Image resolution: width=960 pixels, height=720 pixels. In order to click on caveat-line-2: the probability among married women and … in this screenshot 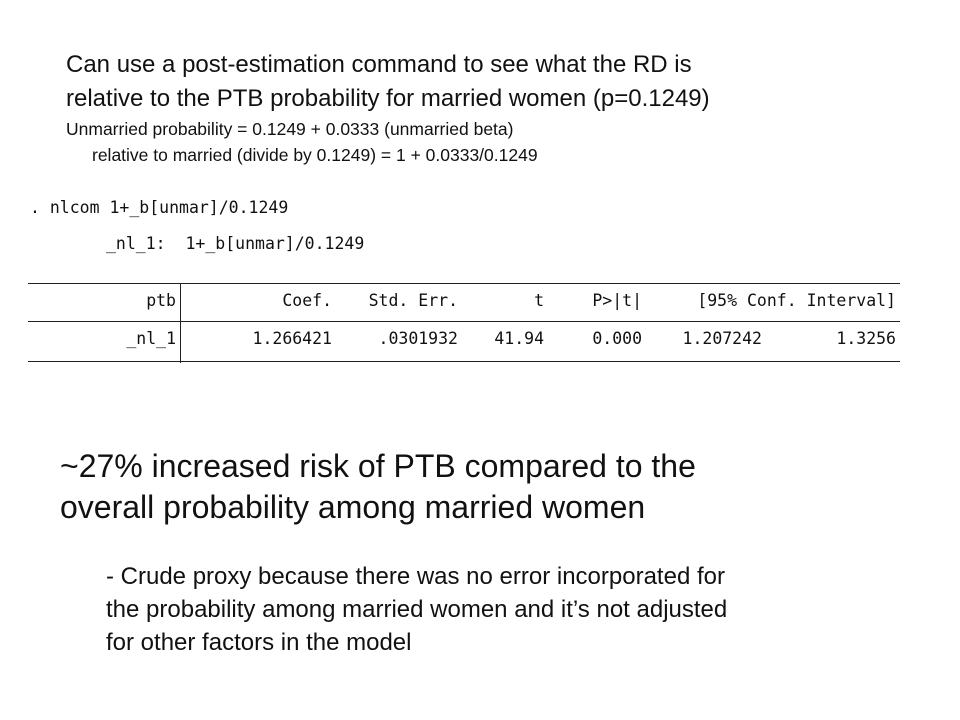, I will do `click(417, 609)`.